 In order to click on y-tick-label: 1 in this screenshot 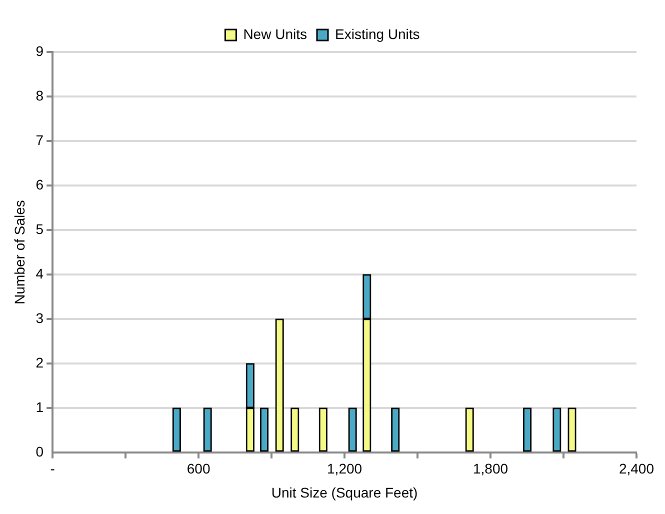, I will do `click(40, 406)`.